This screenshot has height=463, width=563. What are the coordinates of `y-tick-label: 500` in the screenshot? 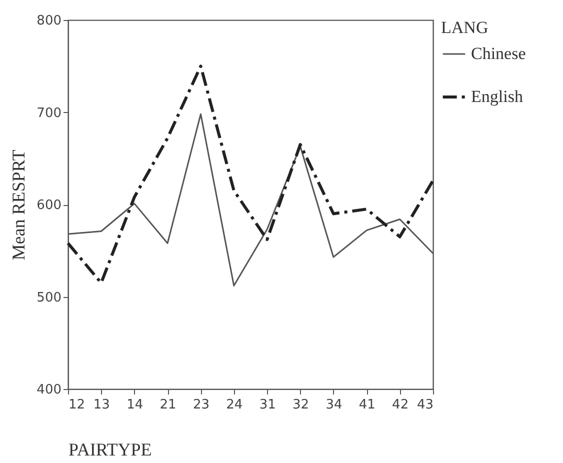 It's located at (49, 298).